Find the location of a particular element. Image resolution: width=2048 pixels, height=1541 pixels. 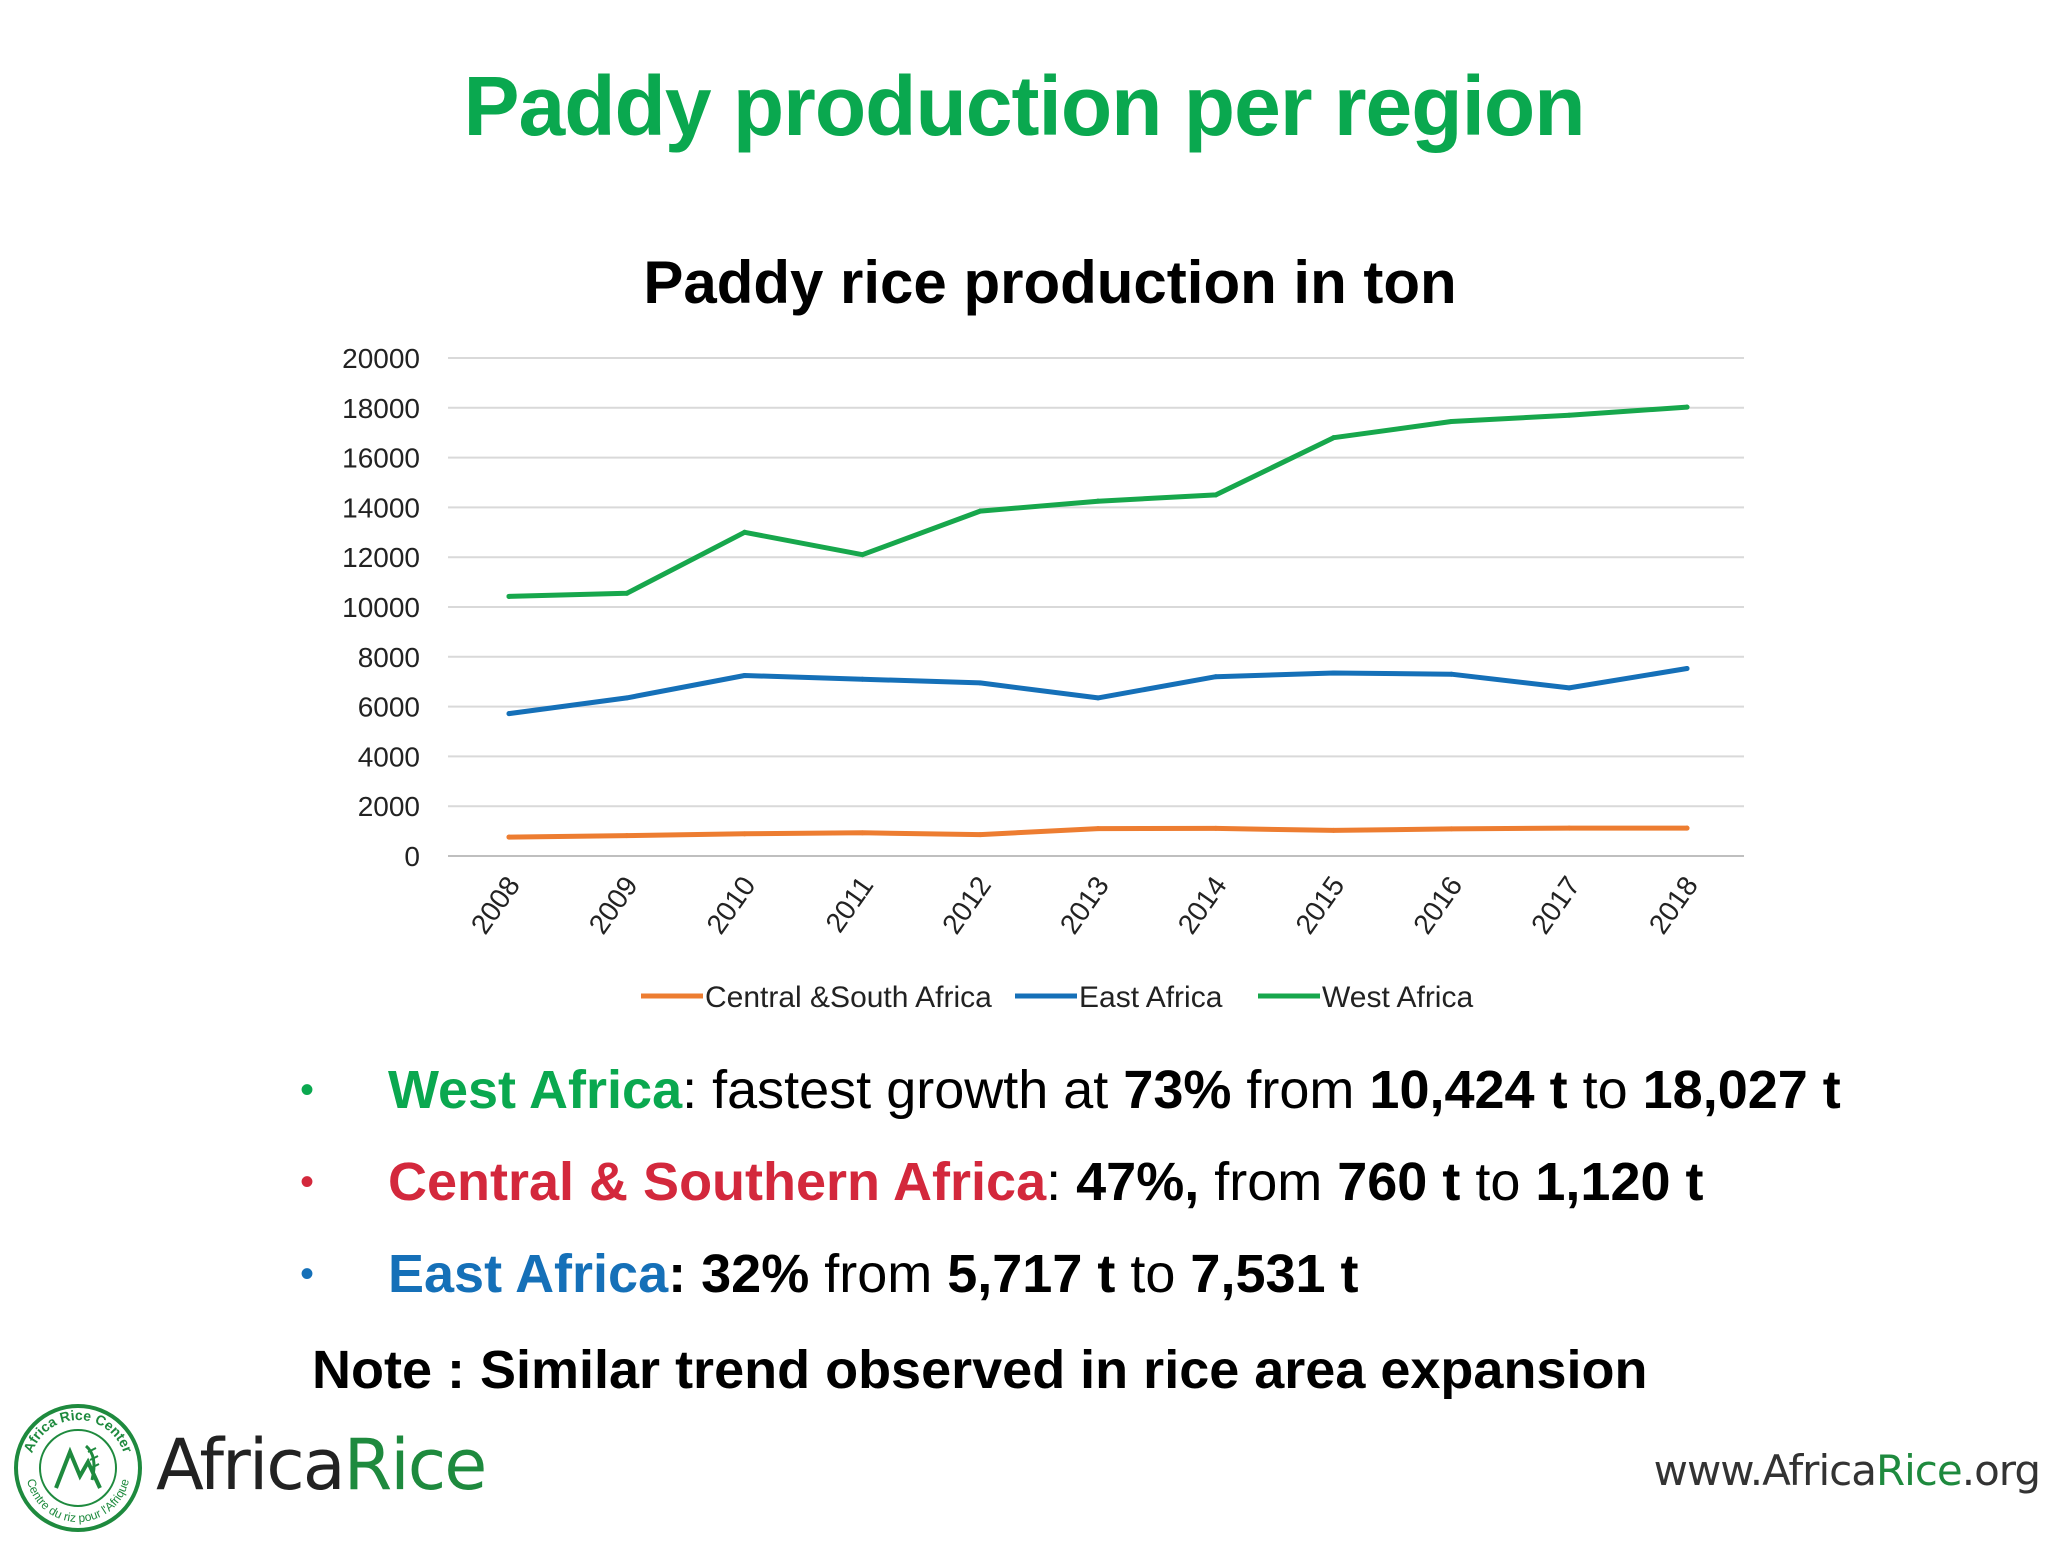

bullet-text-part: : fastest growth at is located at coordinates (903, 1090).